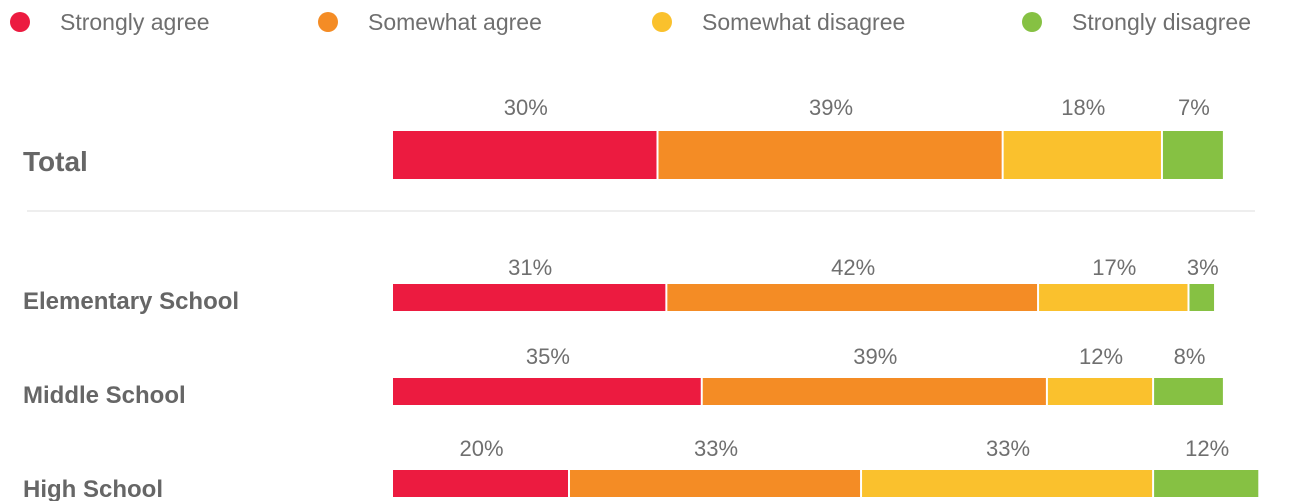 This screenshot has height=501, width=1291. What do you see at coordinates (852, 297) in the screenshot?
I see `bar-elementary-school-somewhat-agree` at bounding box center [852, 297].